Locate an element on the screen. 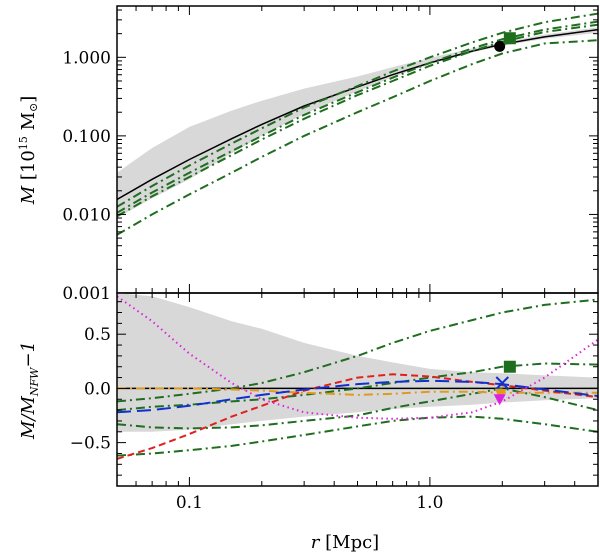  bot-square-marker is located at coordinates (509, 366).